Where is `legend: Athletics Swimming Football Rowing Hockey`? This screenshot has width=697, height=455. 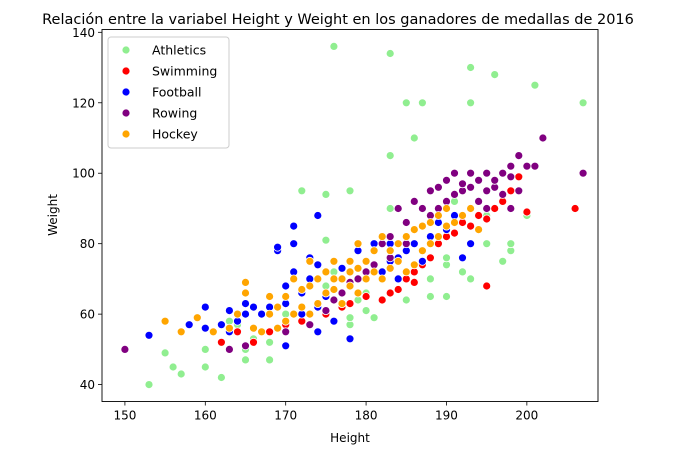 legend: Athletics Swimming Football Rowing Hockey is located at coordinates (168, 92).